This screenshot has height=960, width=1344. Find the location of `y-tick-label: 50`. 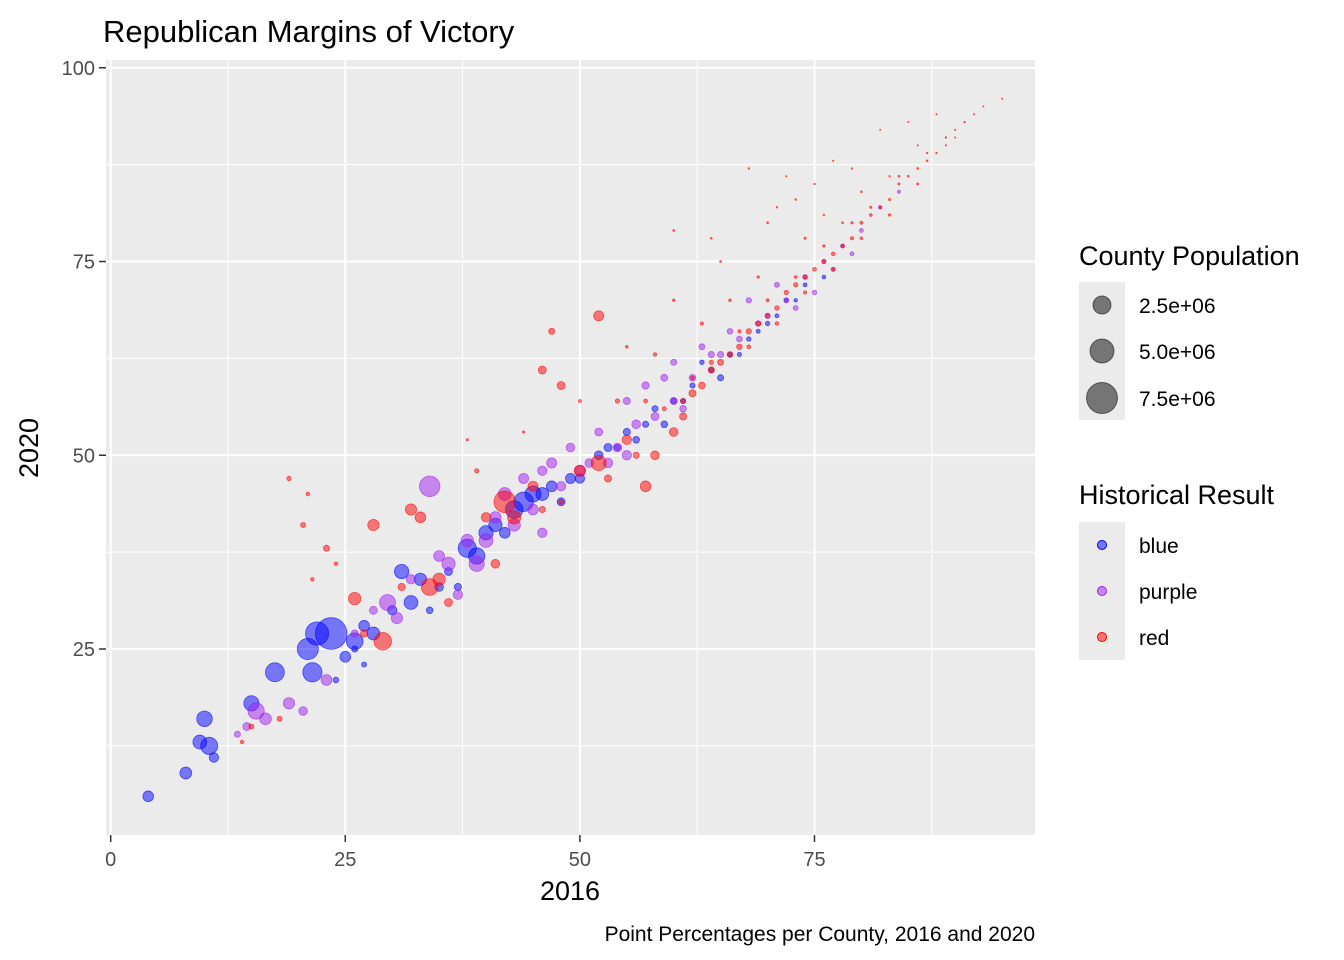

y-tick-label: 50 is located at coordinates (84, 456).